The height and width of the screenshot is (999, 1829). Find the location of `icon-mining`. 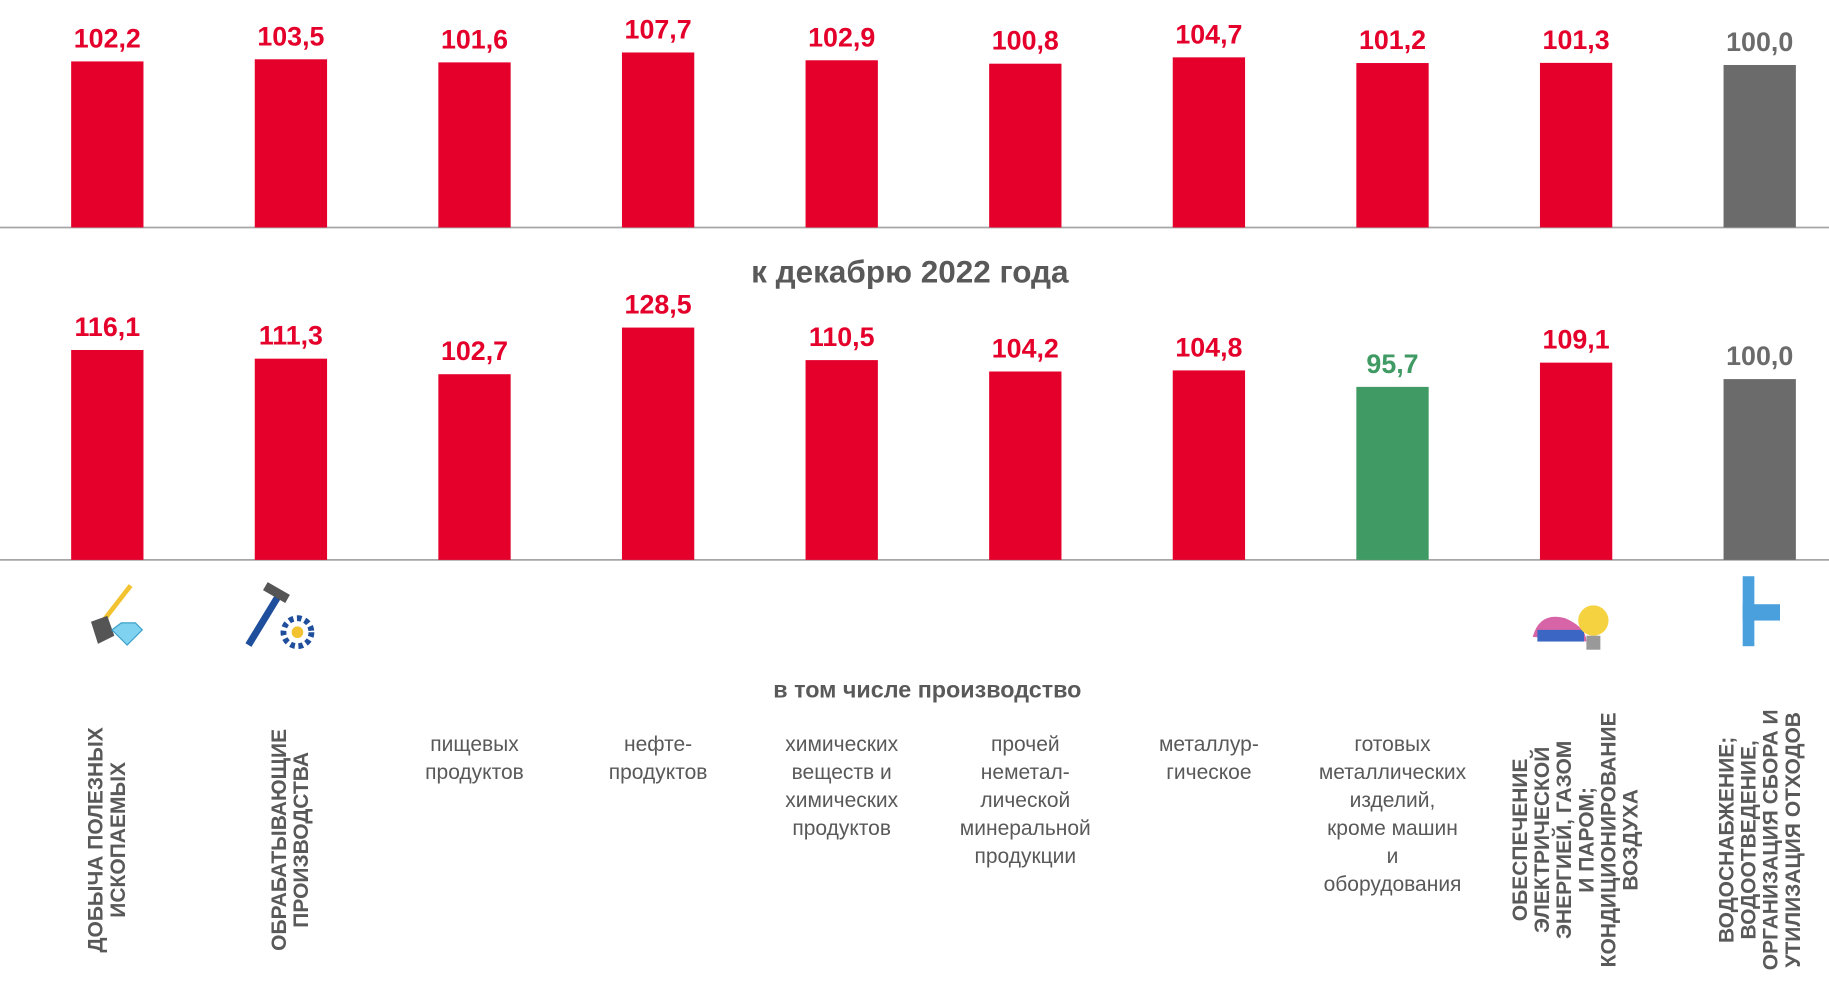

icon-mining is located at coordinates (117, 615).